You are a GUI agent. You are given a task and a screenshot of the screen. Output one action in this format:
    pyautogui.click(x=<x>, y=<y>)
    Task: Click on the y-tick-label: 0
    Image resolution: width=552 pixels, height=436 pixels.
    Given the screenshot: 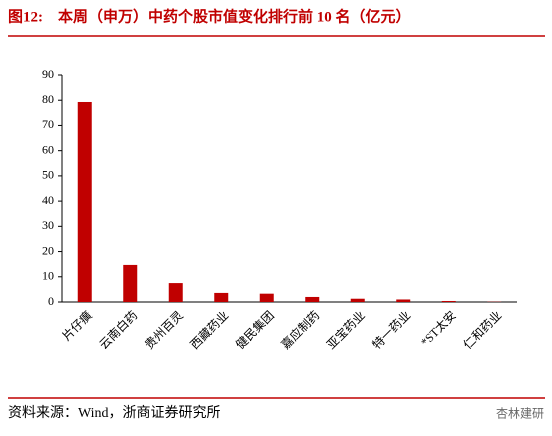 What is the action you would take?
    pyautogui.click(x=51, y=301)
    